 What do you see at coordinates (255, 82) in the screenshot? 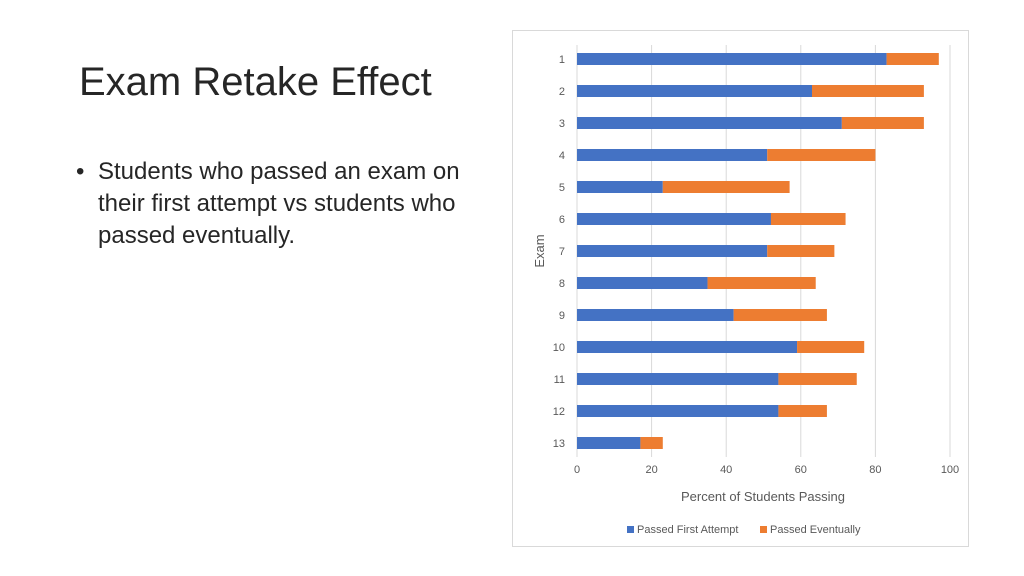
I see `slide-title: Exam Retake Effect` at bounding box center [255, 82].